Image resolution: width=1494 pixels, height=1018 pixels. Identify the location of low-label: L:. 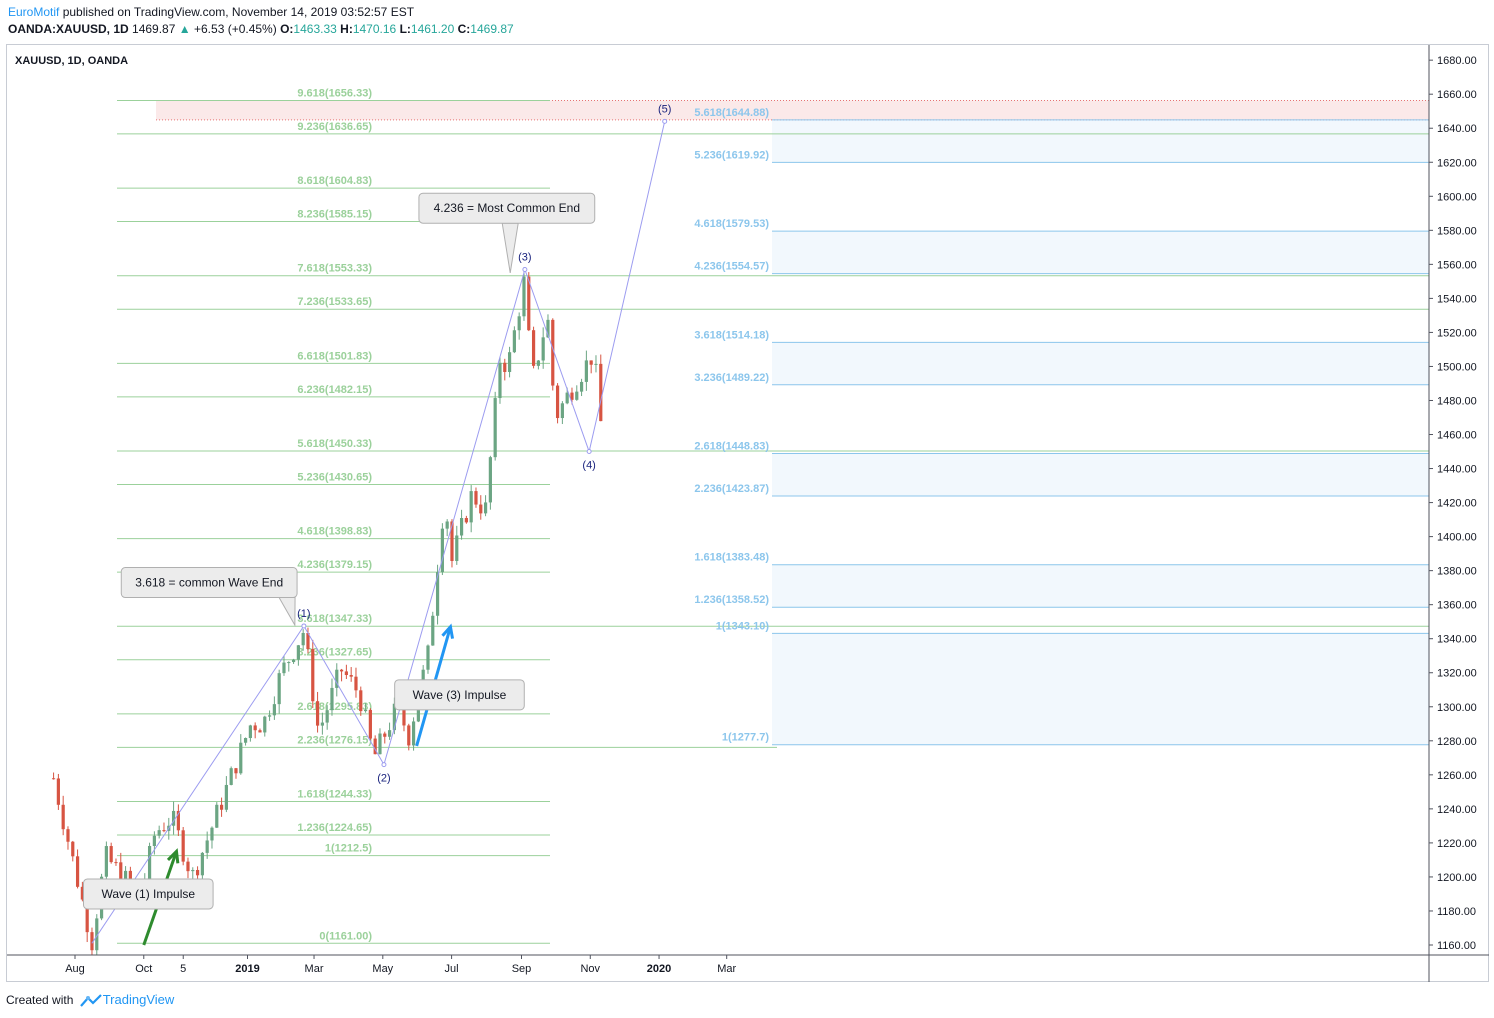
(405, 29).